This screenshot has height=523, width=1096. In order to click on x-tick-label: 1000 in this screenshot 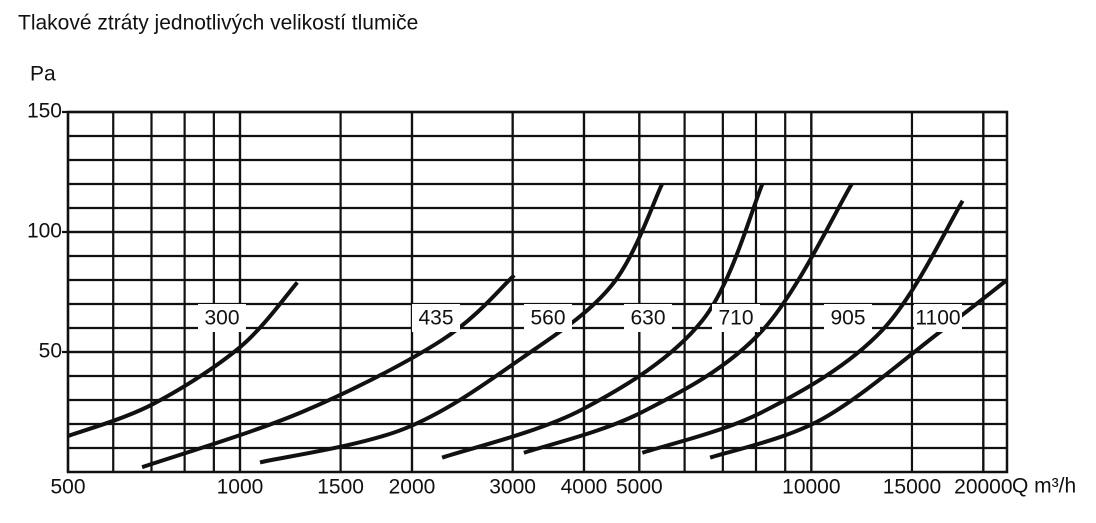, I will do `click(240, 487)`.